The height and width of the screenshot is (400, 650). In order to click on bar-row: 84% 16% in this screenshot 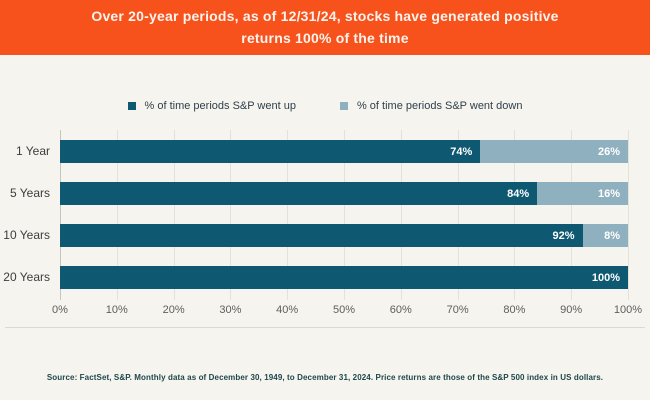, I will do `click(344, 193)`.